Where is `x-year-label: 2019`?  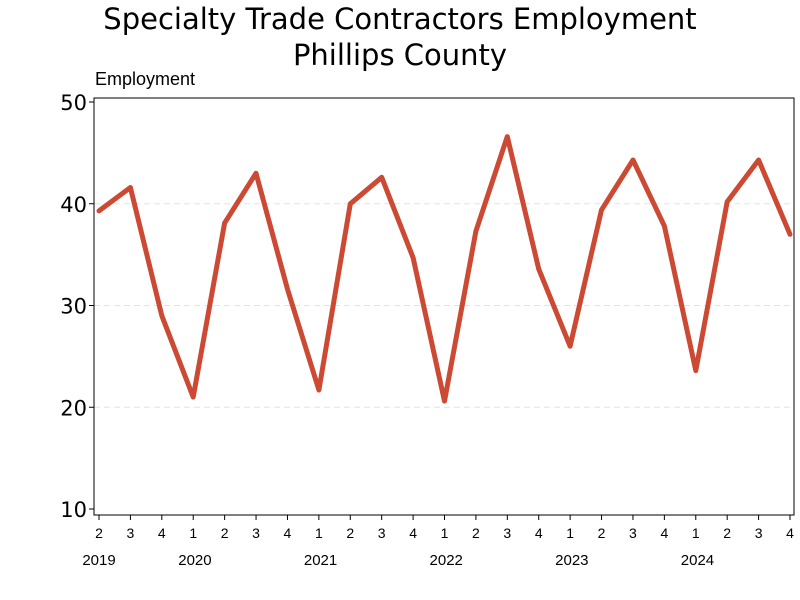 x-year-label: 2019 is located at coordinates (98, 560).